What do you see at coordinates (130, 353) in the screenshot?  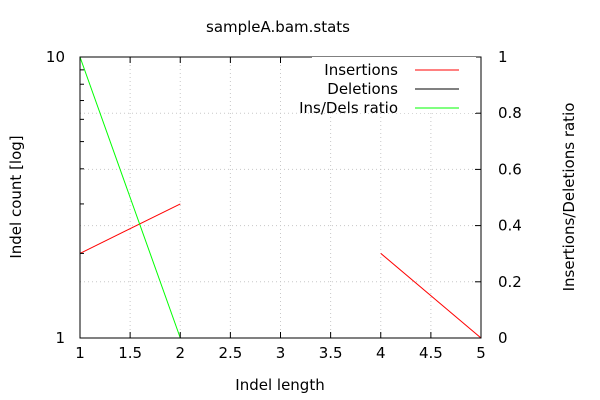 I see `x-tick-label: 1.5` at bounding box center [130, 353].